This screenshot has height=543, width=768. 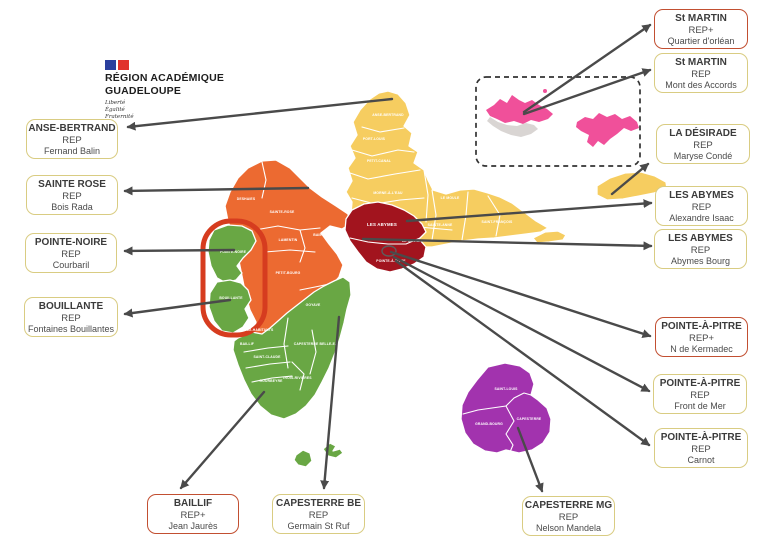 I want to click on arrow-st-martin-rep, so click(x=587, y=92).